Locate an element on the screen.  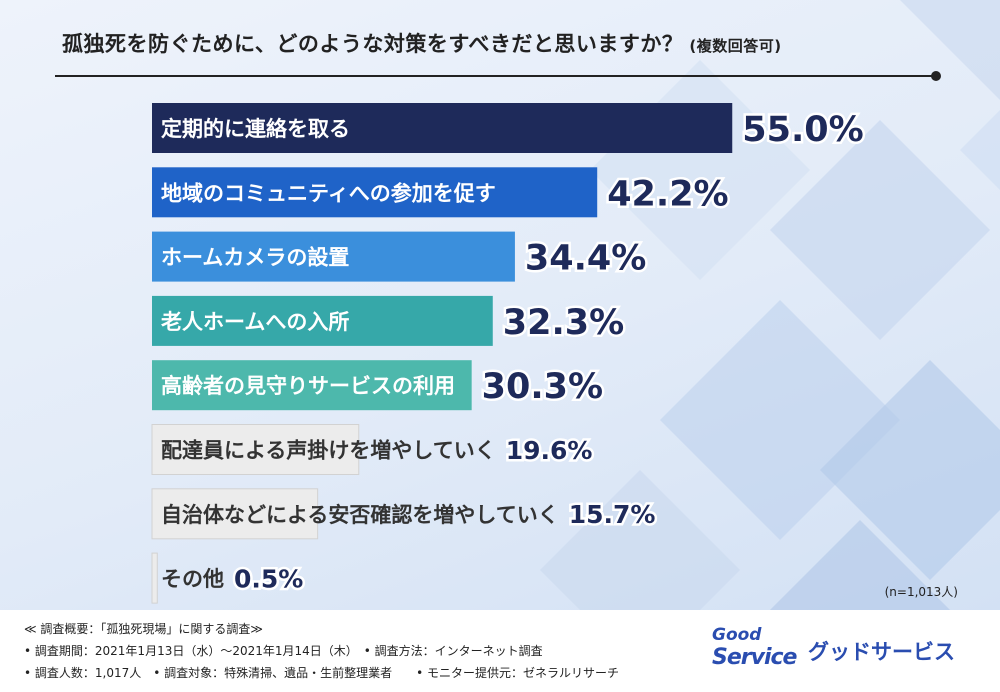
survey-summary-heading: ≪ 調査概要：「孤独死現場」に関する調査≫ is located at coordinates (143, 629).